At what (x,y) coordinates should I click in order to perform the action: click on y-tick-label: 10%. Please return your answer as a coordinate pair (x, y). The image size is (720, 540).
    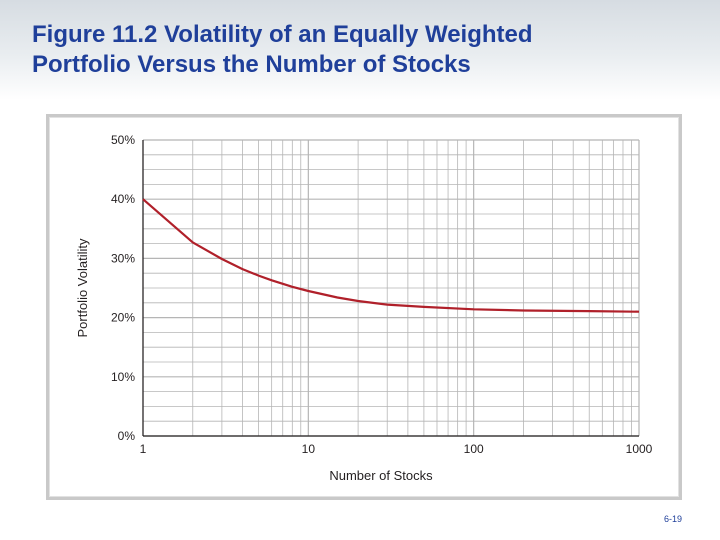
    Looking at the image, I should click on (123, 377).